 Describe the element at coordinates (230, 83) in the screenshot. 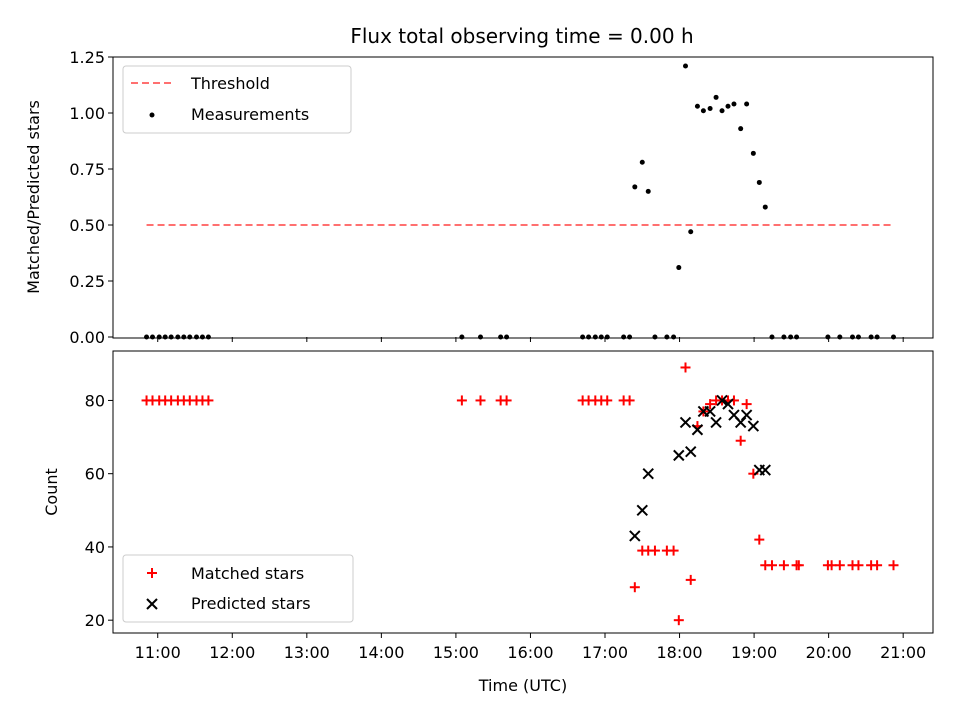

I see `legend-threshold-label: Threshold` at that location.